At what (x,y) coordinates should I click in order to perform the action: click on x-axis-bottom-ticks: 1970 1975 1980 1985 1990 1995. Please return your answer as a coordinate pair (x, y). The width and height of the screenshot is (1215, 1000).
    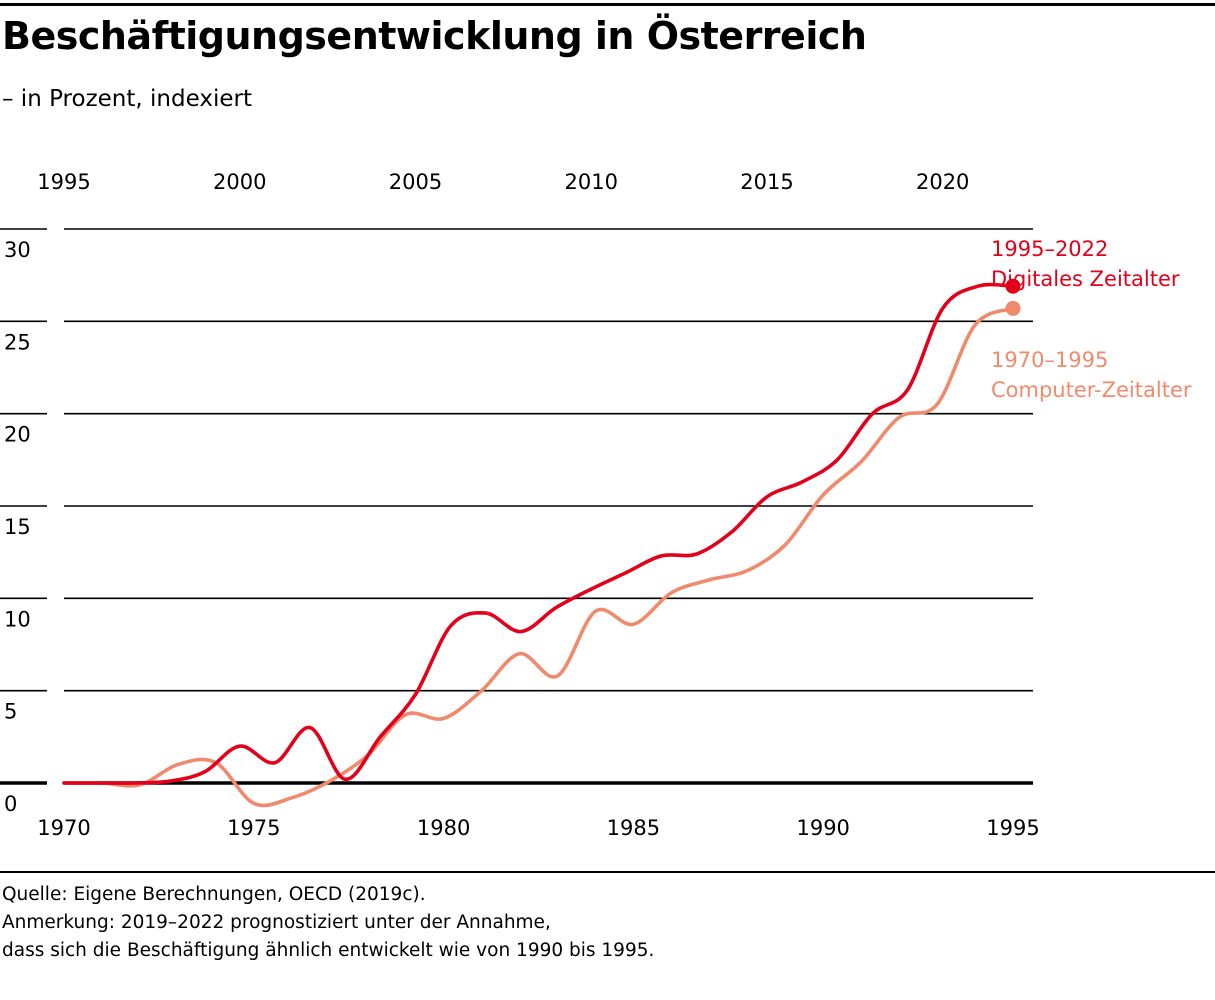
    Looking at the image, I should click on (538, 828).